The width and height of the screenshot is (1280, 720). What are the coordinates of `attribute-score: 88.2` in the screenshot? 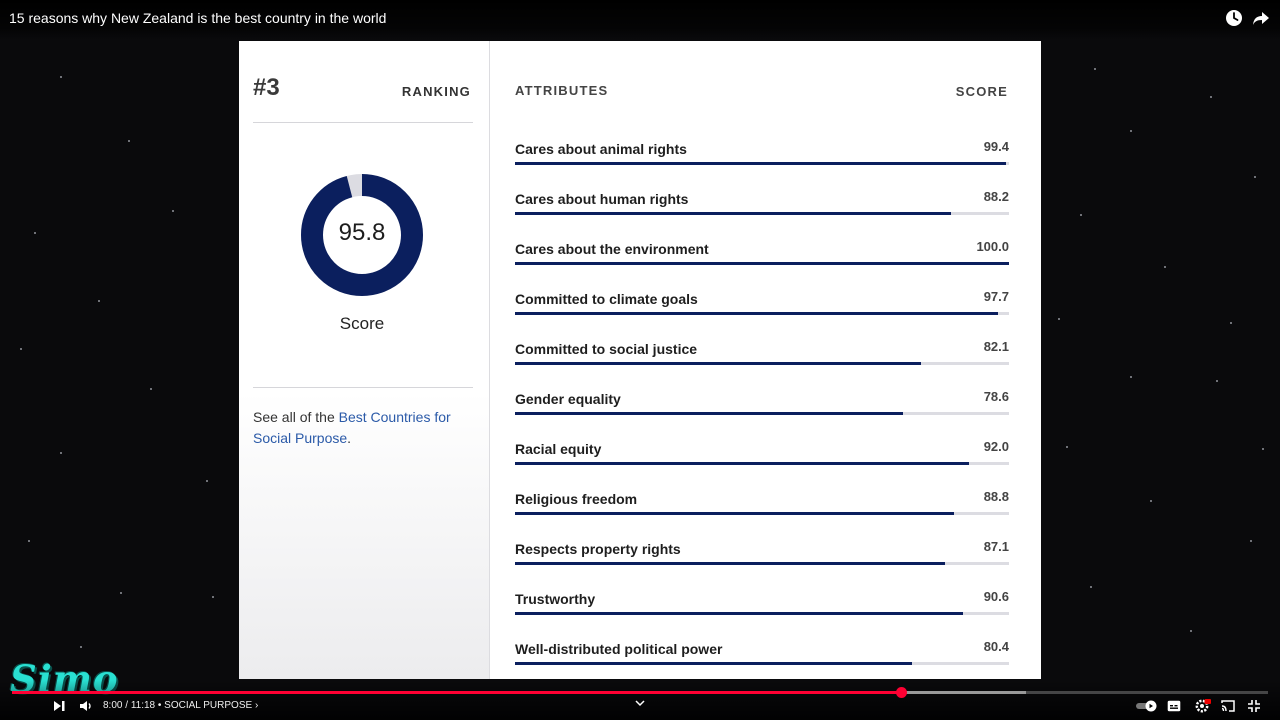 It's located at (996, 196).